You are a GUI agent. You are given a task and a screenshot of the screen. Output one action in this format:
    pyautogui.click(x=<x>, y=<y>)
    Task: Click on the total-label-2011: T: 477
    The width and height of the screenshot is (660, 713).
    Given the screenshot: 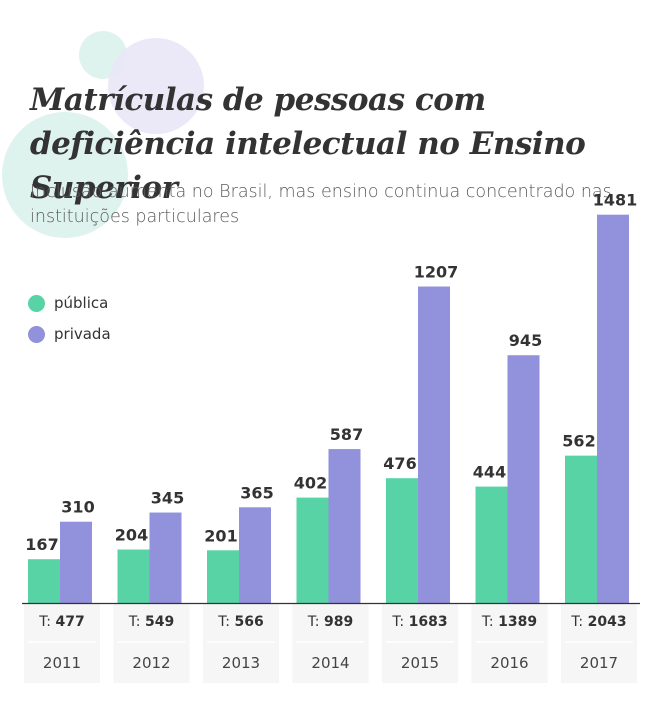 What is the action you would take?
    pyautogui.click(x=61, y=622)
    